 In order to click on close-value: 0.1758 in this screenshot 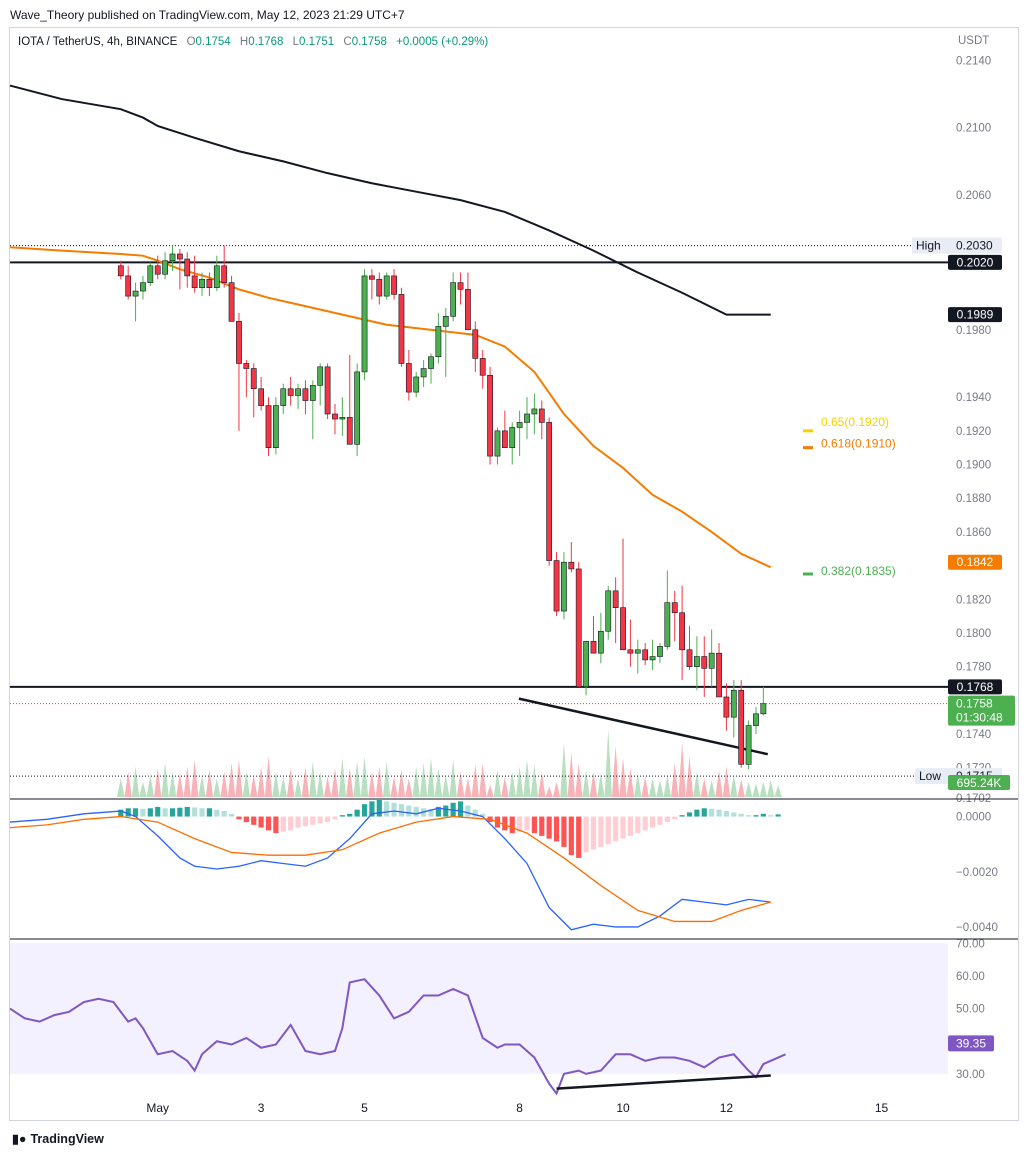, I will do `click(369, 42)`.